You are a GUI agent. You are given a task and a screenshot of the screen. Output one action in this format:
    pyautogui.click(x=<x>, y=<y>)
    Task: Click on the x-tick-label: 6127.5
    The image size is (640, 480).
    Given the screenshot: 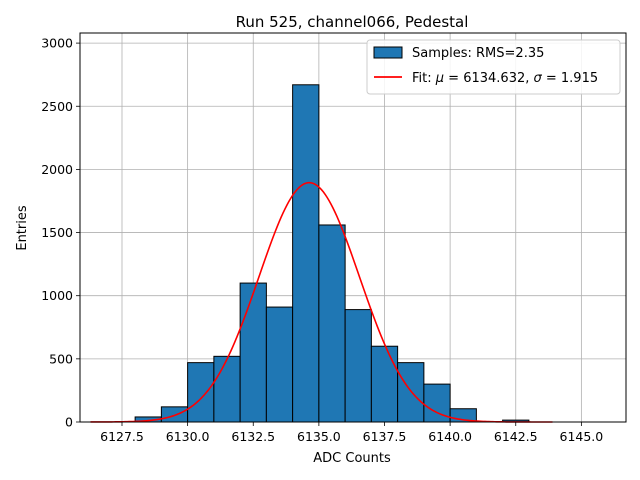 What is the action you would take?
    pyautogui.click(x=122, y=436)
    